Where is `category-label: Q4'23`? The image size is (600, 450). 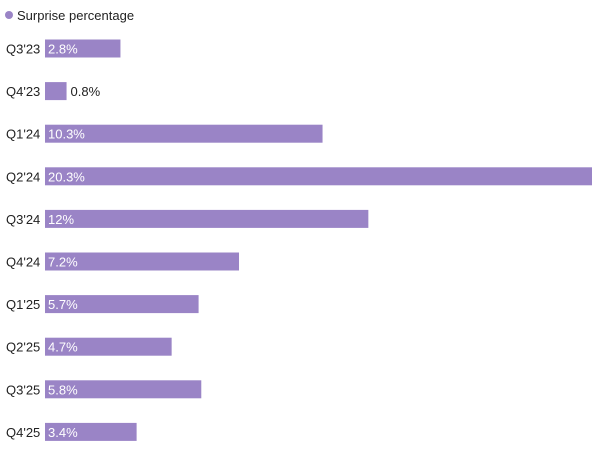 category-label: Q4'23 is located at coordinates (23, 91).